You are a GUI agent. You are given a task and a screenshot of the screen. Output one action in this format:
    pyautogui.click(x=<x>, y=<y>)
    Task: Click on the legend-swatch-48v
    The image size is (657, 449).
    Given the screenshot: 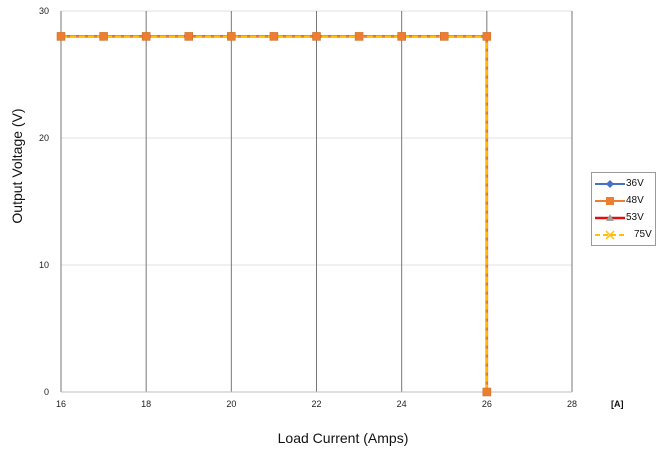 What is the action you would take?
    pyautogui.click(x=610, y=201)
    